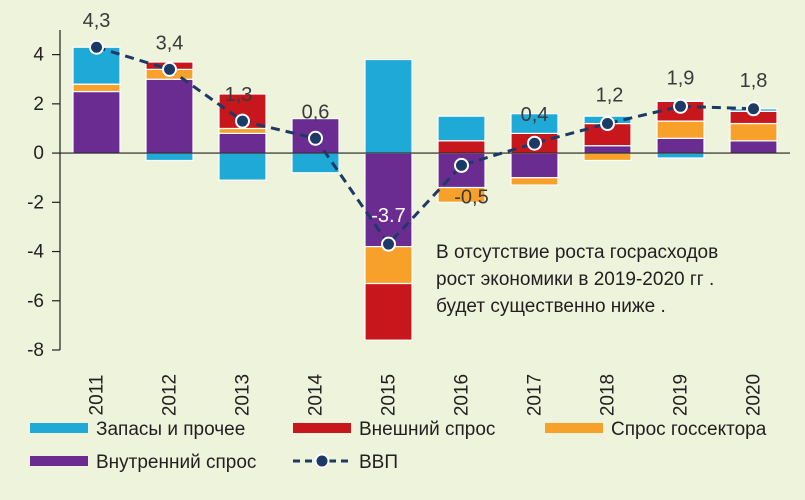 The image size is (805, 500). Describe the element at coordinates (35, 252) in the screenshot. I see `y-tick-label: -4` at that location.